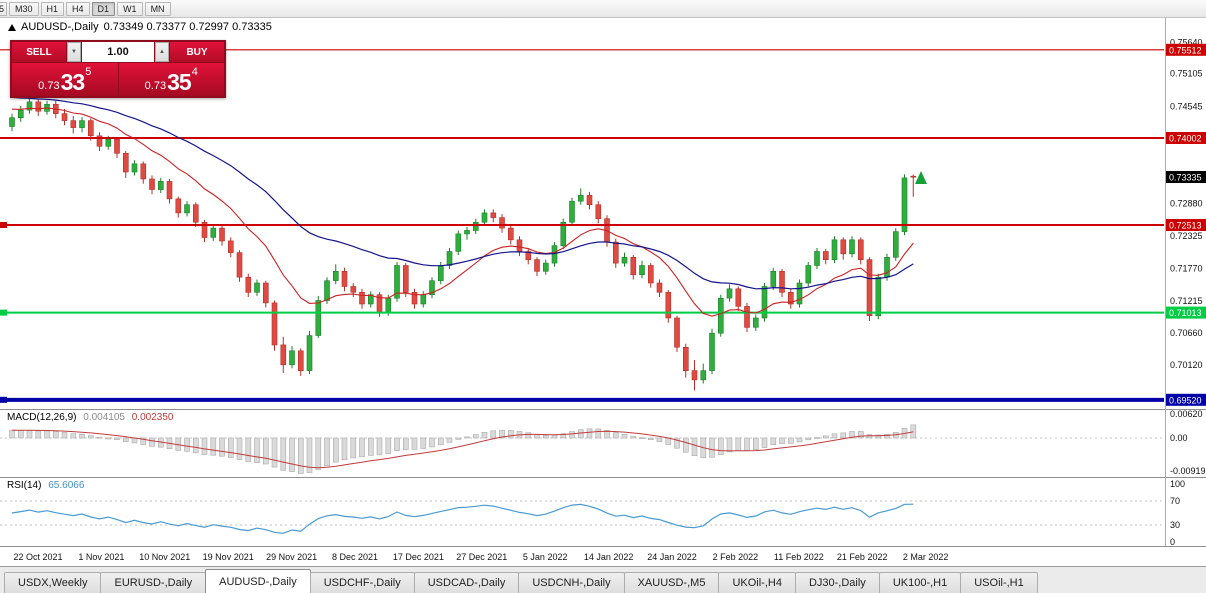 The image size is (1206, 593). Describe the element at coordinates (162, 52) in the screenshot. I see `volume-increase-button: ▲` at that location.